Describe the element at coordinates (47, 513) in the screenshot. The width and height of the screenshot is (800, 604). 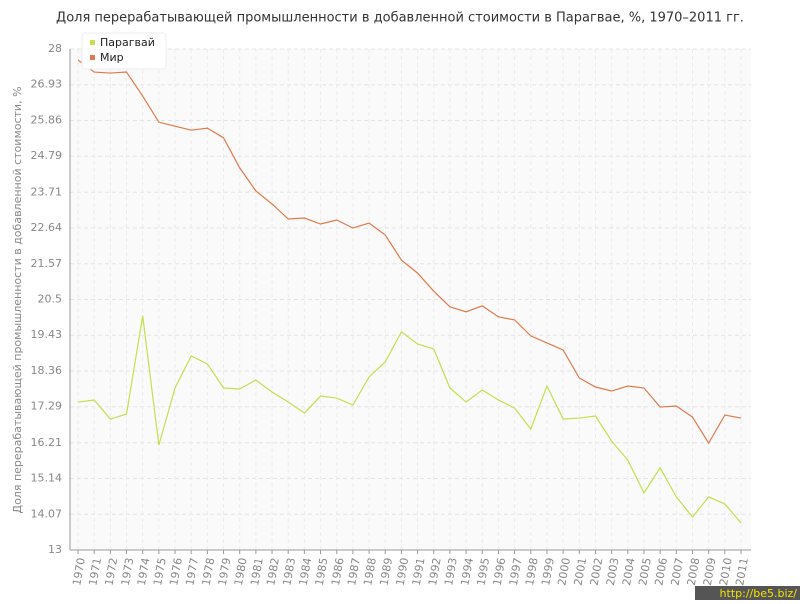
I see `y-tick-label: 14.07` at that location.